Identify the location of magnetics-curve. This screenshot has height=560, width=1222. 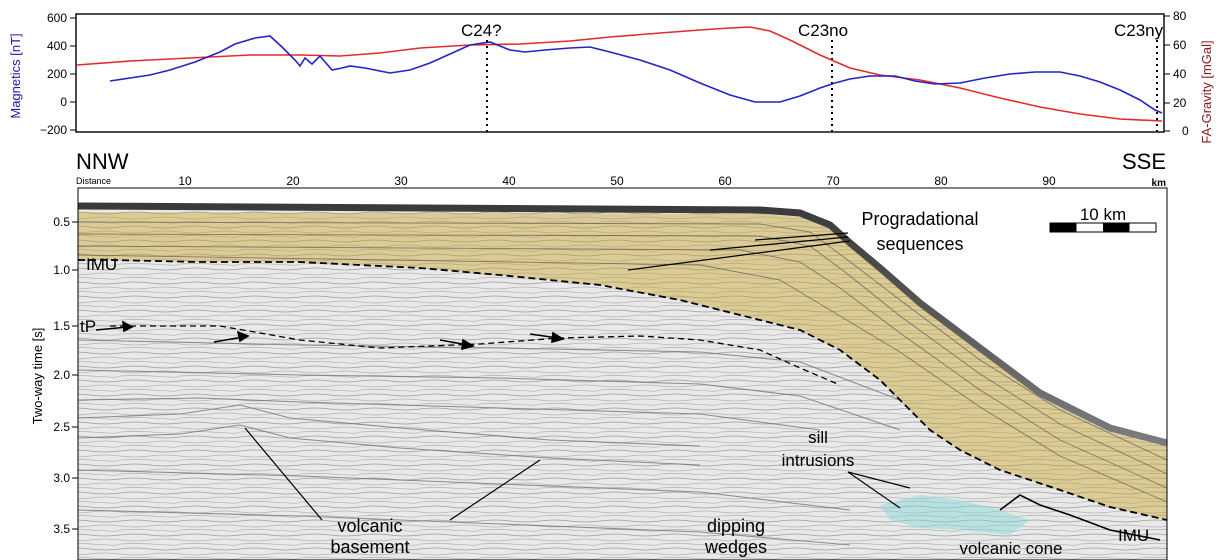
(636, 74).